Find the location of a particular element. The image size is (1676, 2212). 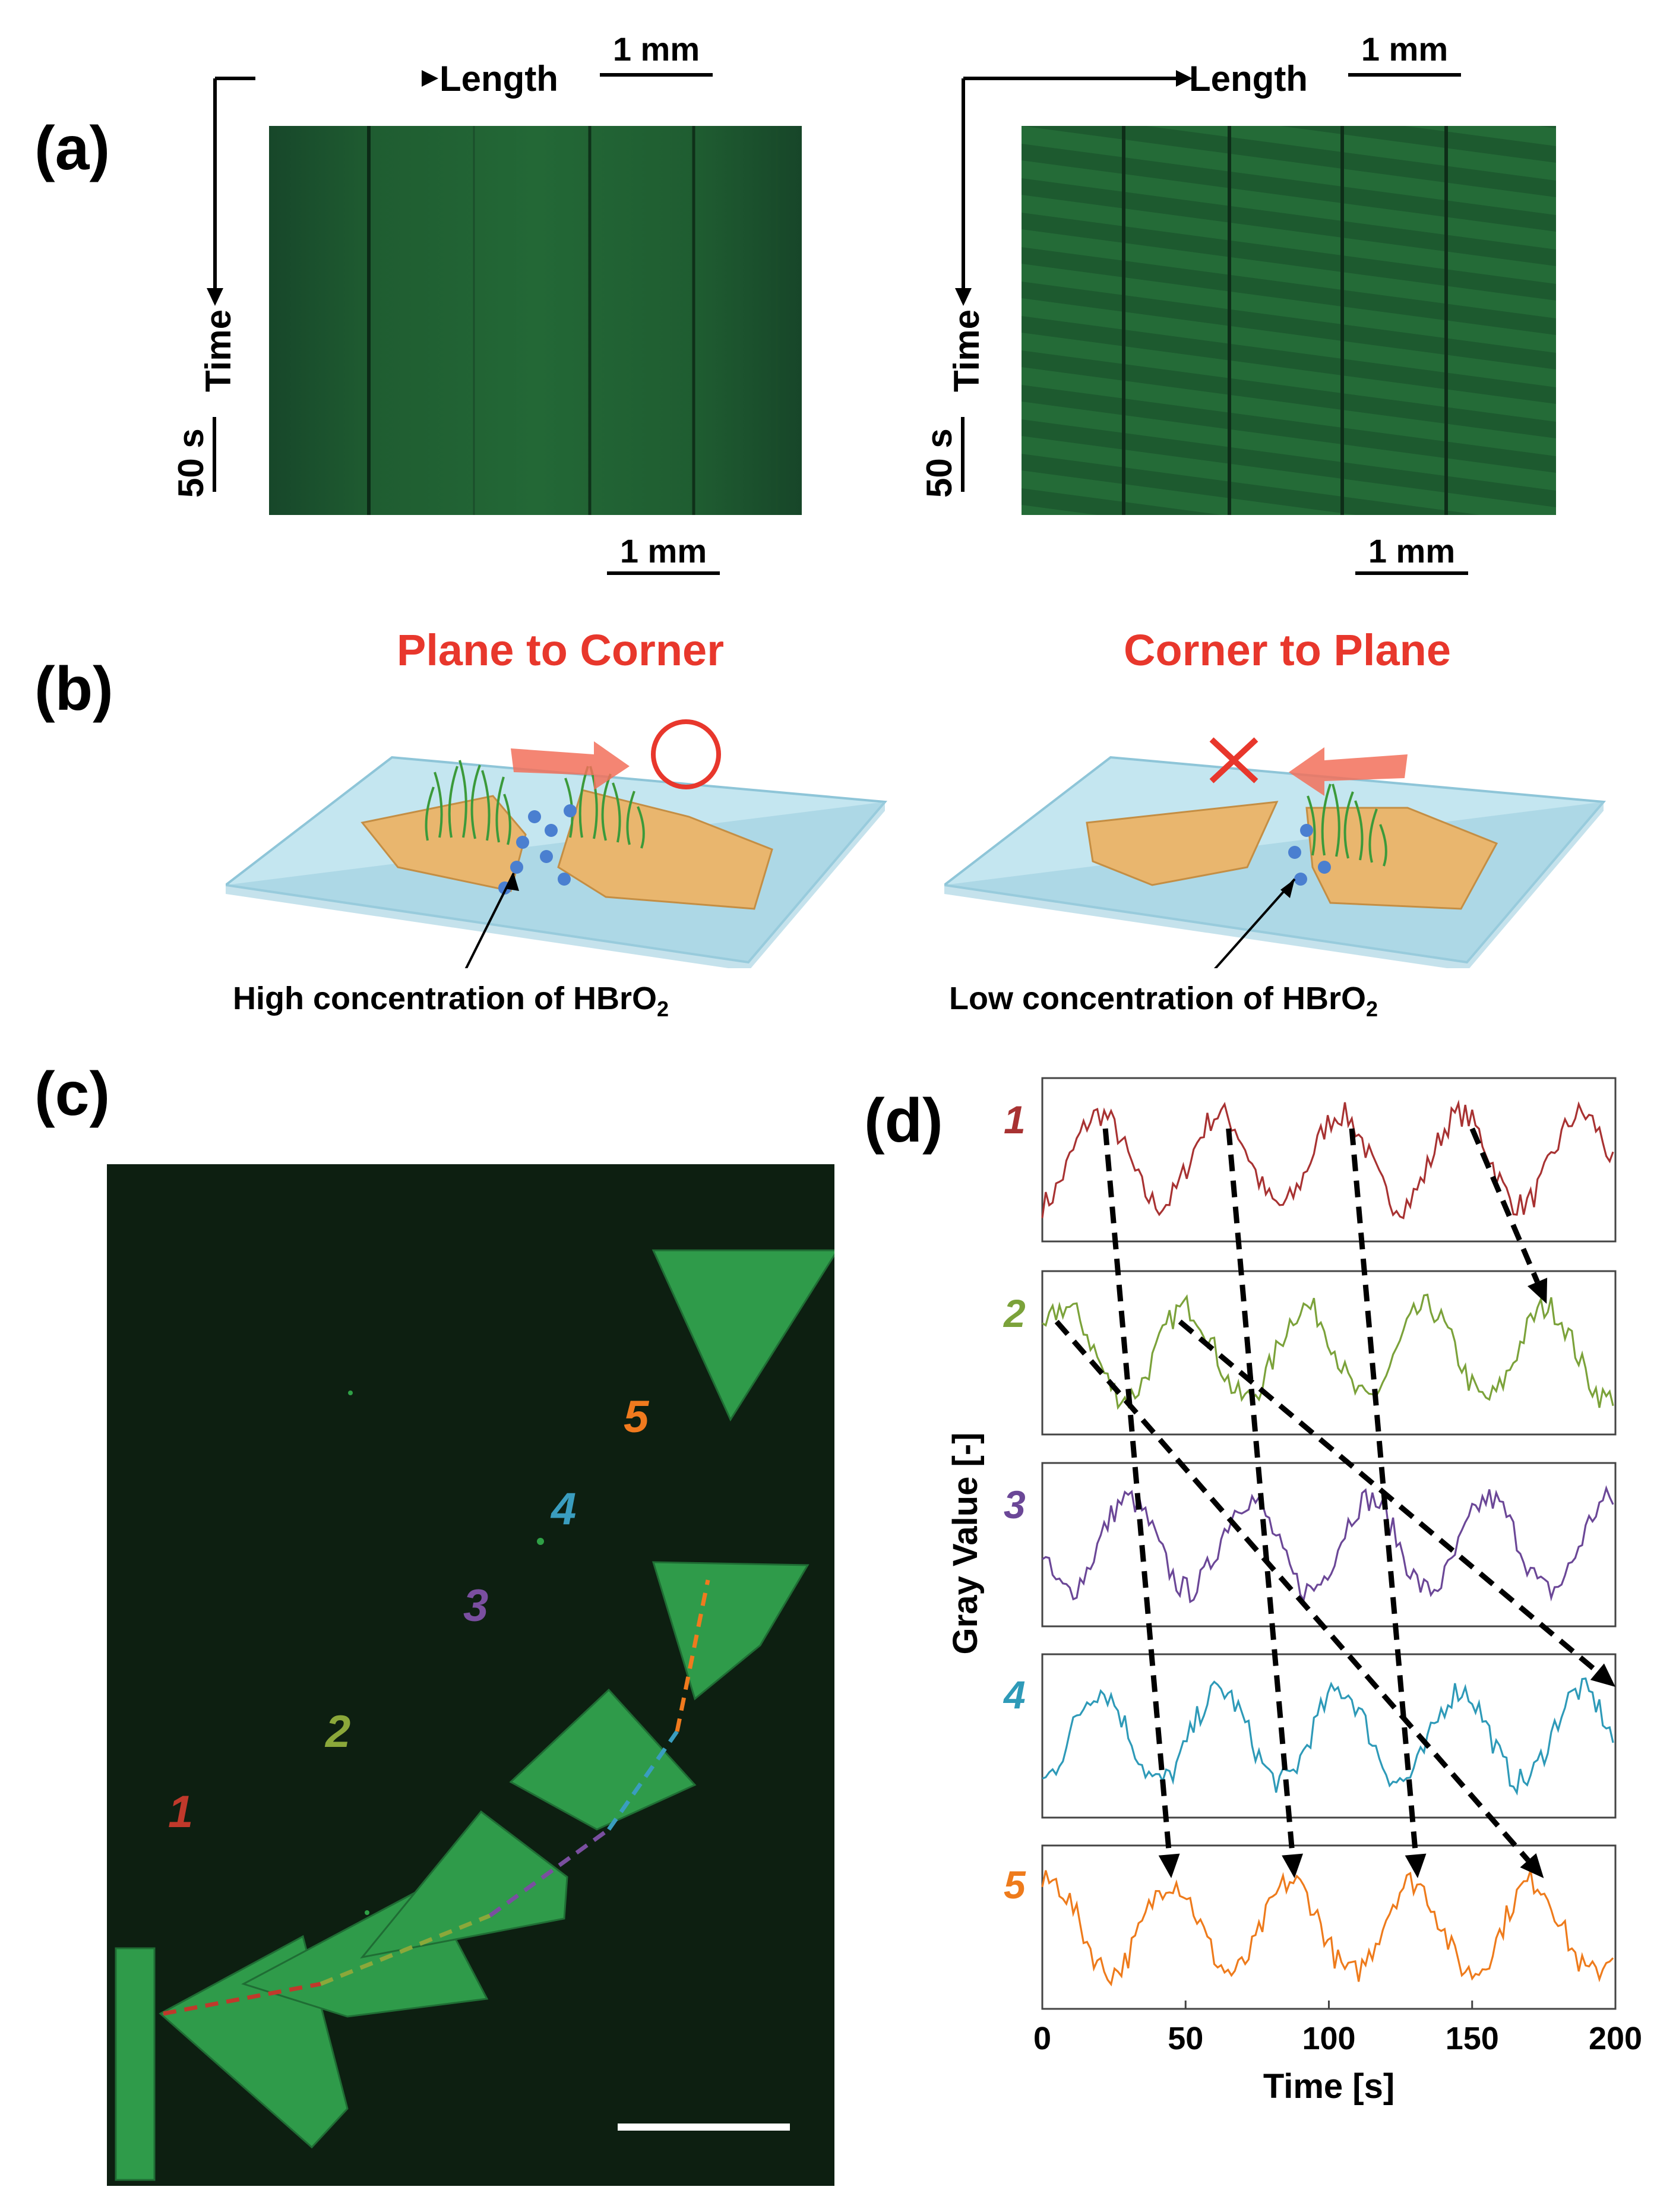

segment-label-1: 1 is located at coordinates (181, 1812).